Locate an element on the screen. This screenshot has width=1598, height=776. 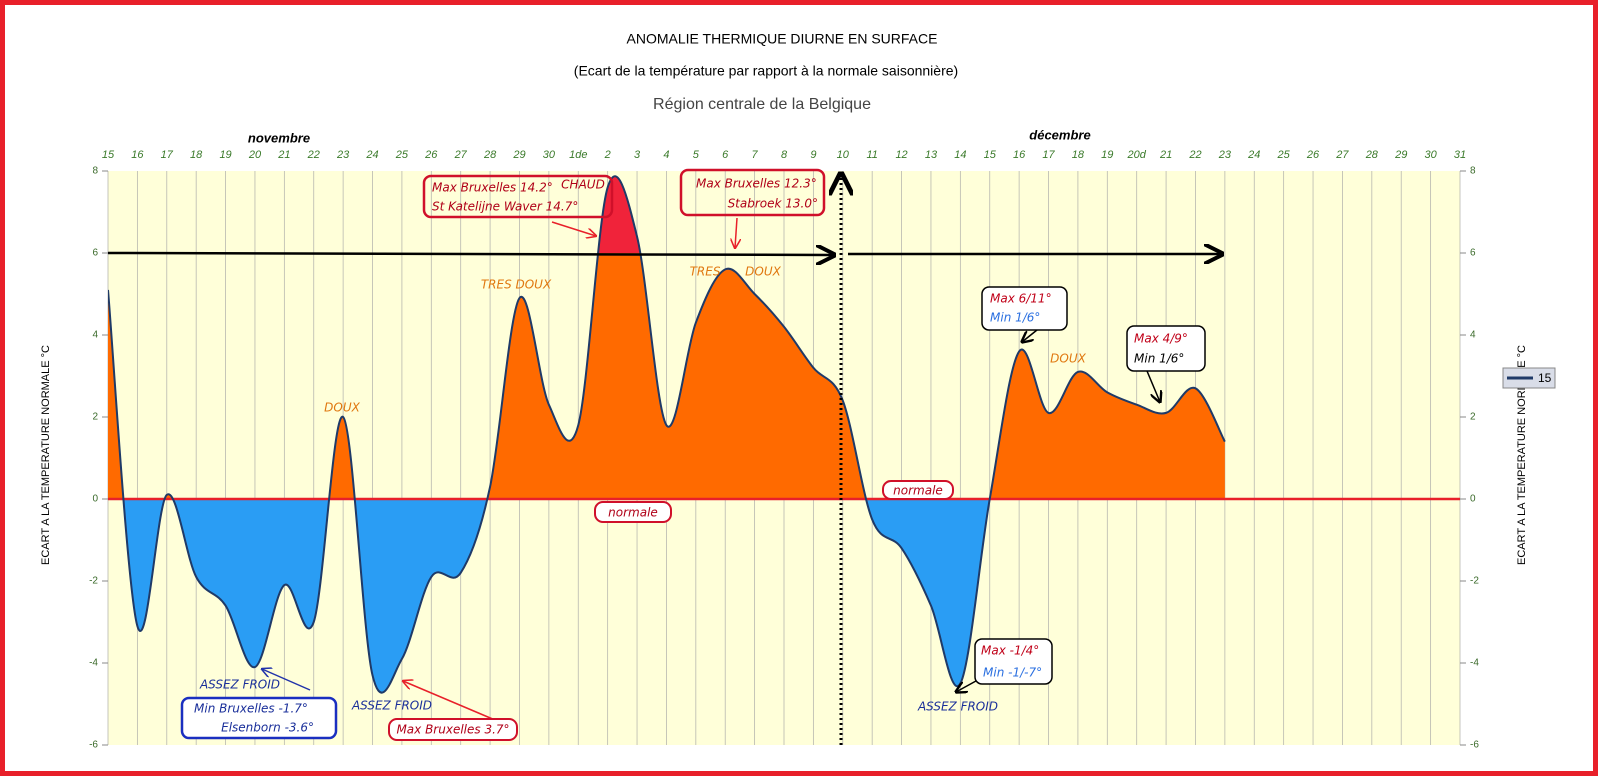
x-tick-label: 3 is located at coordinates (637, 155).